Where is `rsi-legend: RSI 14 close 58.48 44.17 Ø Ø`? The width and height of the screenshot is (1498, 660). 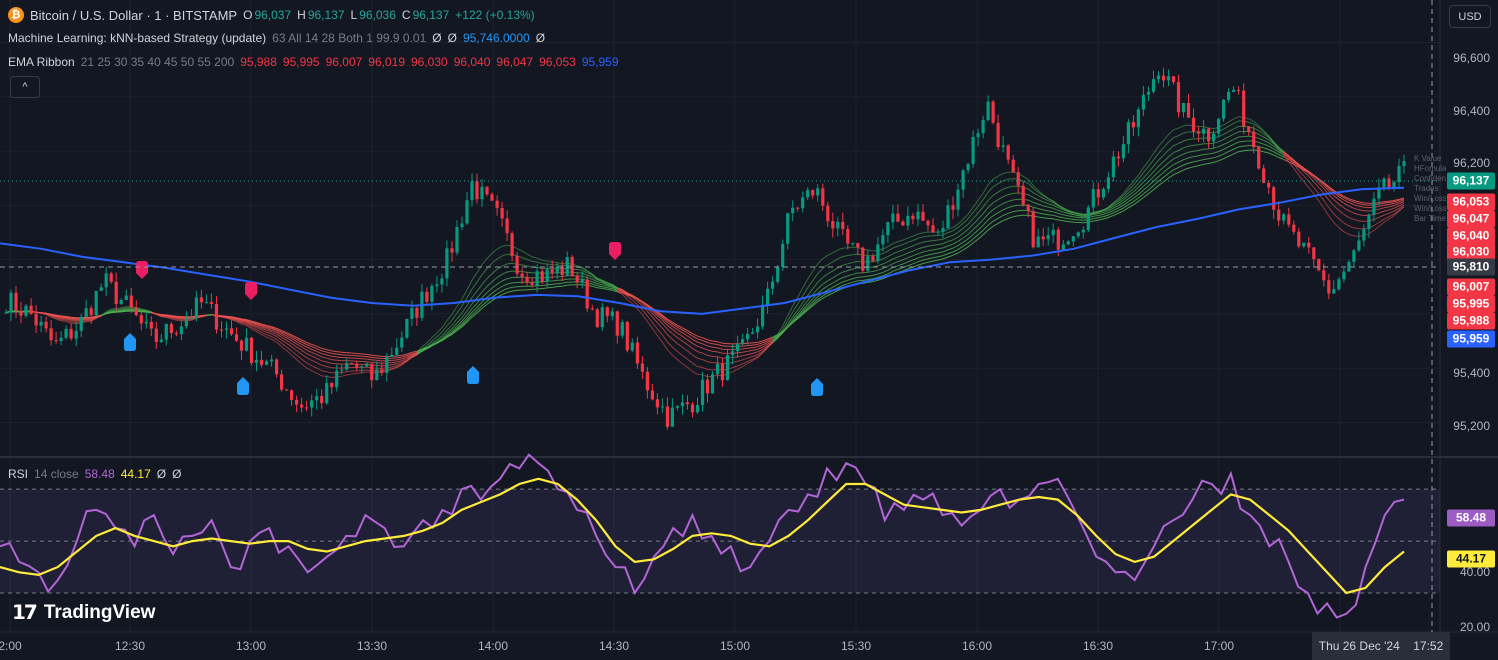
rsi-legend: RSI 14 close 58.48 44.17 Ø Ø is located at coordinates (94, 474).